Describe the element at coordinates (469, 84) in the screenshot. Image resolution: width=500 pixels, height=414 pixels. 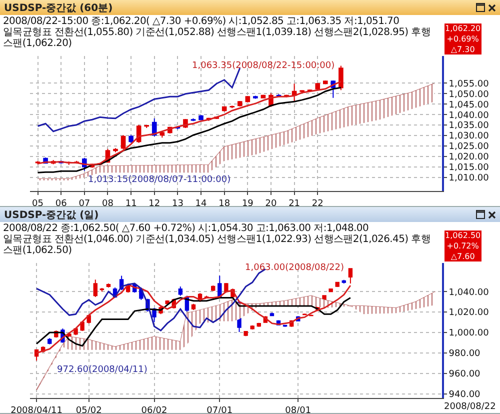
I see `y-tick-label: 1,055.00` at that location.